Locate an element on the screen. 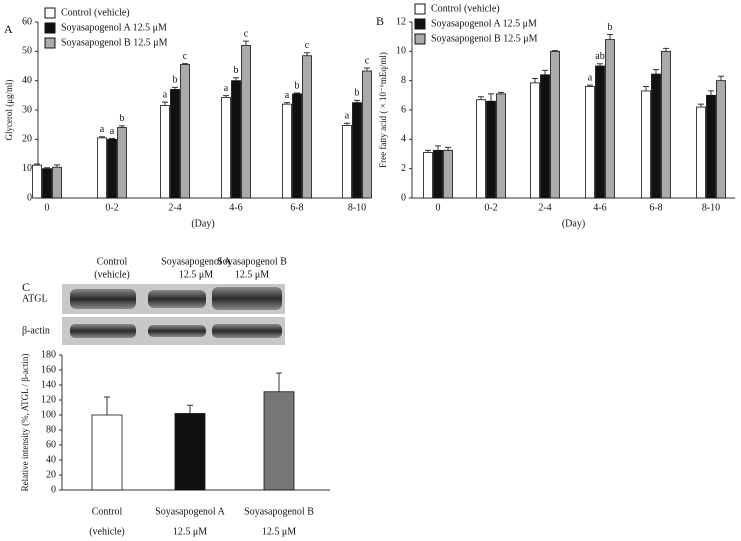 Image resolution: width=741 pixels, height=541 pixels. blot-column-label: (vehicle) is located at coordinates (112, 274).